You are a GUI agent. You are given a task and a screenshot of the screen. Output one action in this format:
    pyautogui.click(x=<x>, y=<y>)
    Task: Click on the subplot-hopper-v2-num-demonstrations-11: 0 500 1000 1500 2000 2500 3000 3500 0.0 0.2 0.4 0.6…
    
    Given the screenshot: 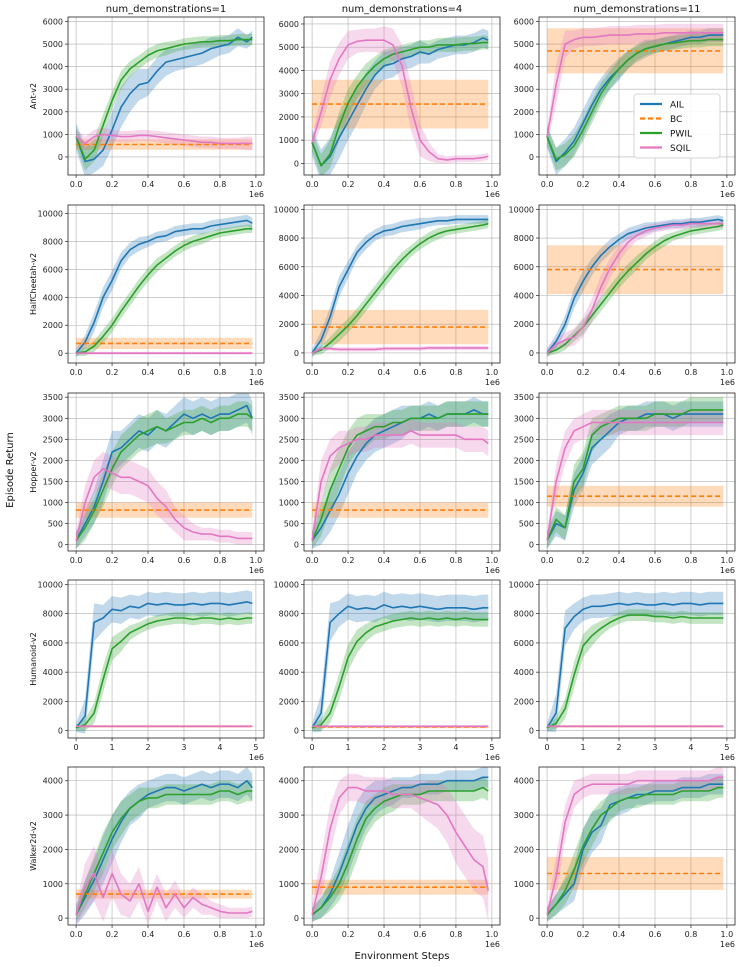 What is the action you would take?
    pyautogui.click(x=625, y=483)
    